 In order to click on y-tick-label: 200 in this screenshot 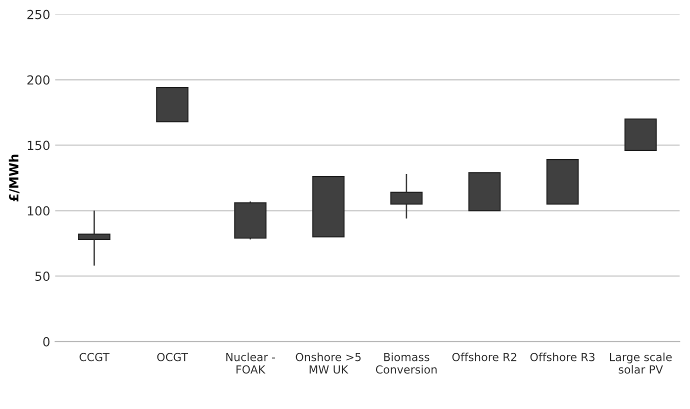, I will do `click(38, 80)`.